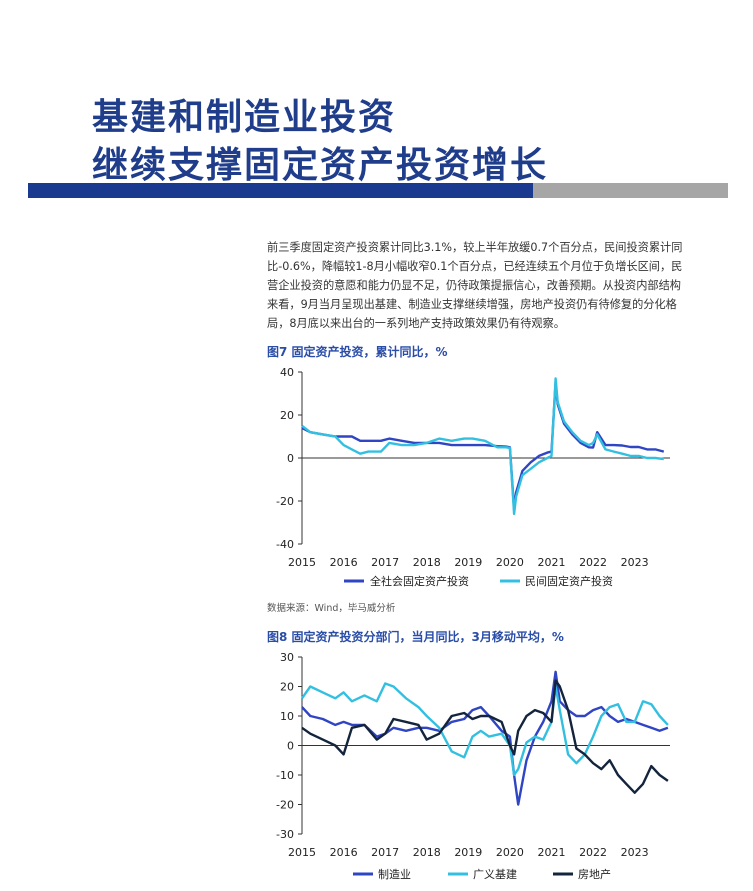 The image size is (753, 891). Describe the element at coordinates (385, 562) in the screenshot. I see `fig7-x-tick-label: 2017` at that location.